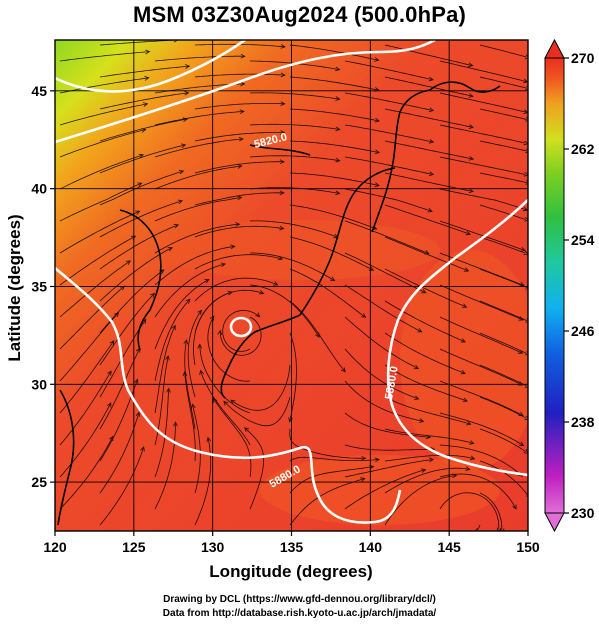 The image size is (599, 625). I want to click on x-tick-label: 140, so click(371, 547).